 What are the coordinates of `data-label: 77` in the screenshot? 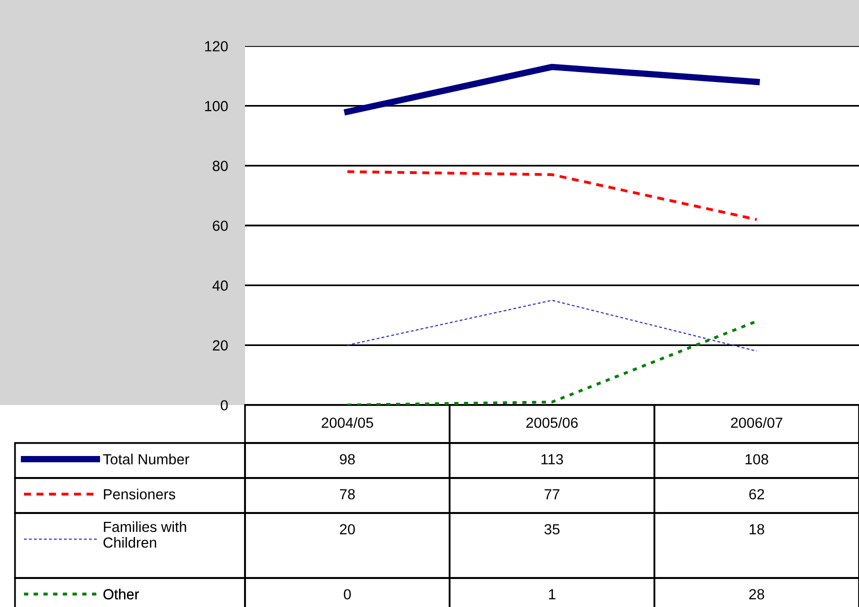 It's located at (552, 494).